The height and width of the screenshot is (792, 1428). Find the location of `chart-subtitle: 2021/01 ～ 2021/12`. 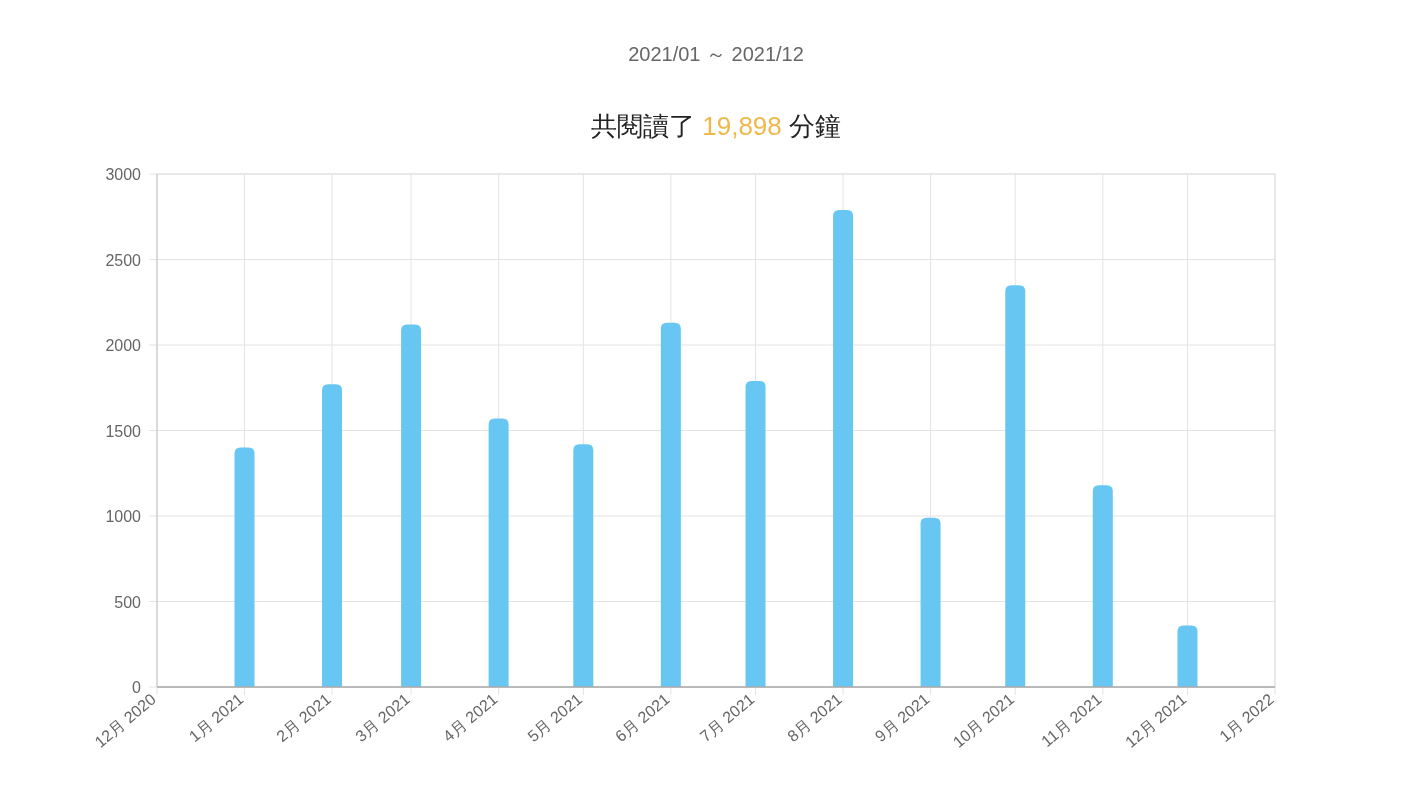

chart-subtitle: 2021/01 ～ 2021/12 is located at coordinates (716, 54).